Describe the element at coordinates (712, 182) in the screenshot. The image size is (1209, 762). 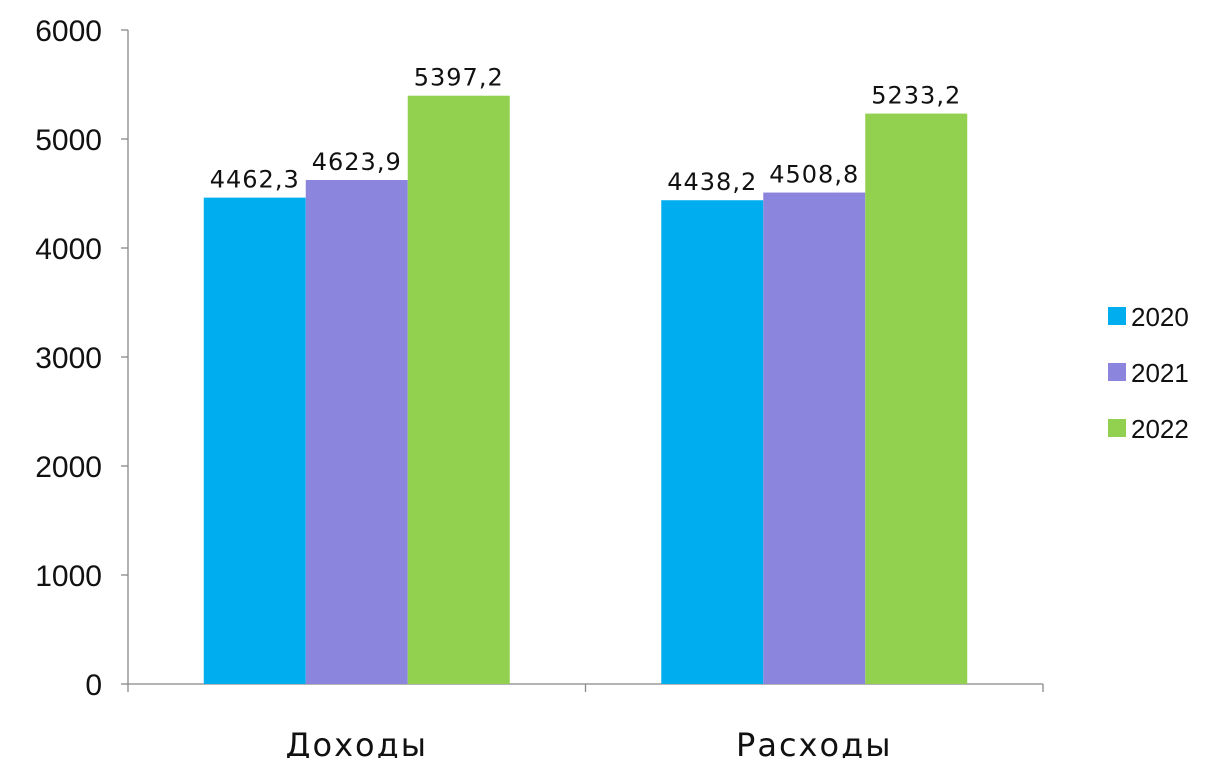
I see `data-label: 4438,2` at that location.